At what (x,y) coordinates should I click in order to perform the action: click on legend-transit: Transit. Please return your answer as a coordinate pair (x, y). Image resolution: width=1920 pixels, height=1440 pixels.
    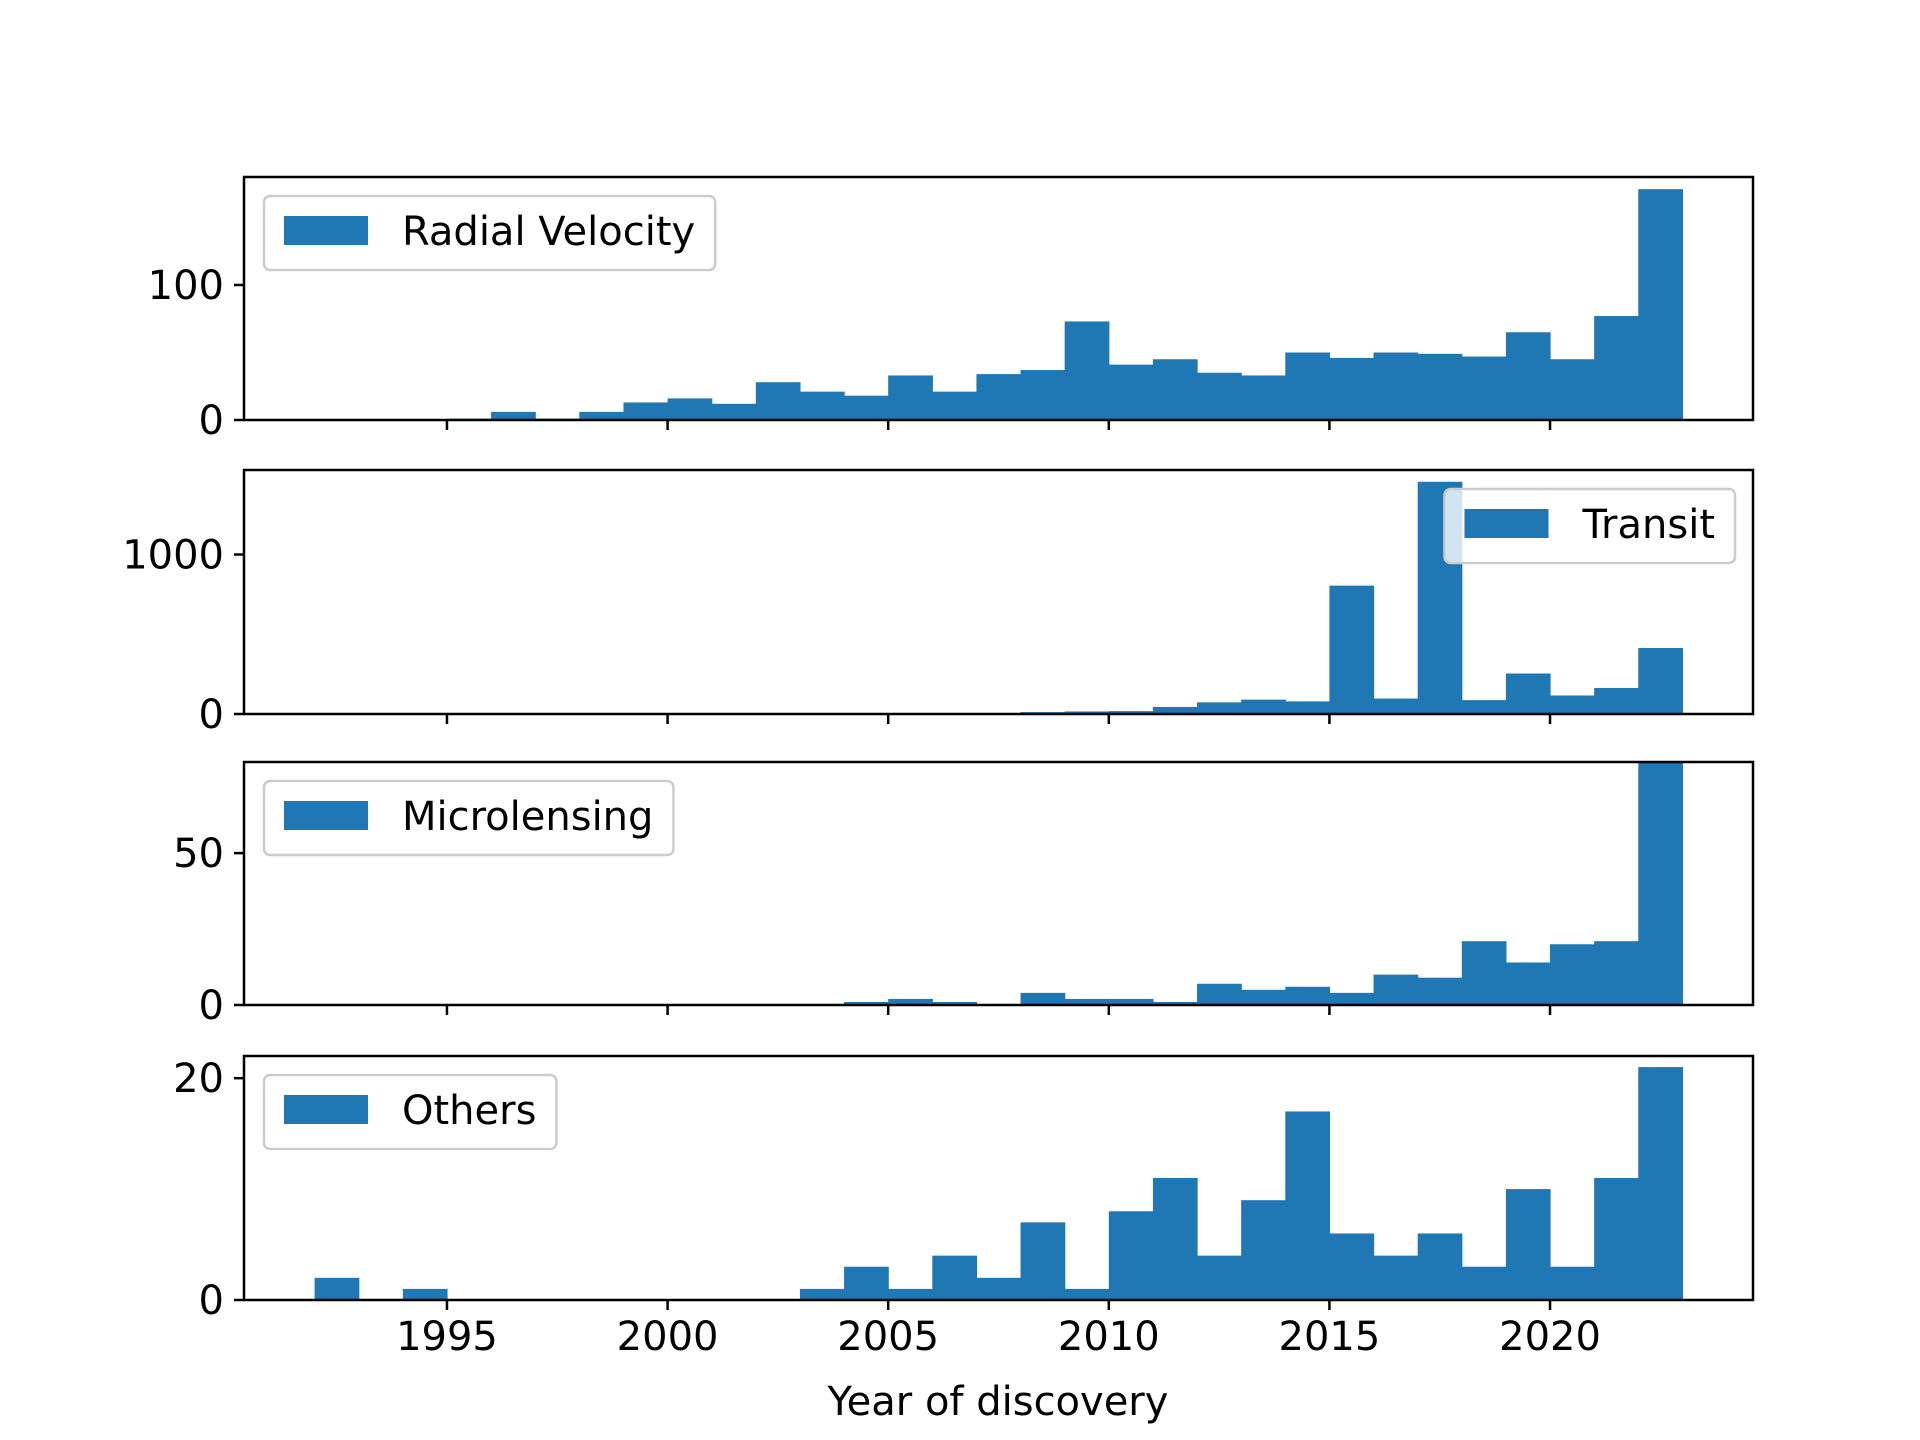
    Looking at the image, I should click on (1590, 526).